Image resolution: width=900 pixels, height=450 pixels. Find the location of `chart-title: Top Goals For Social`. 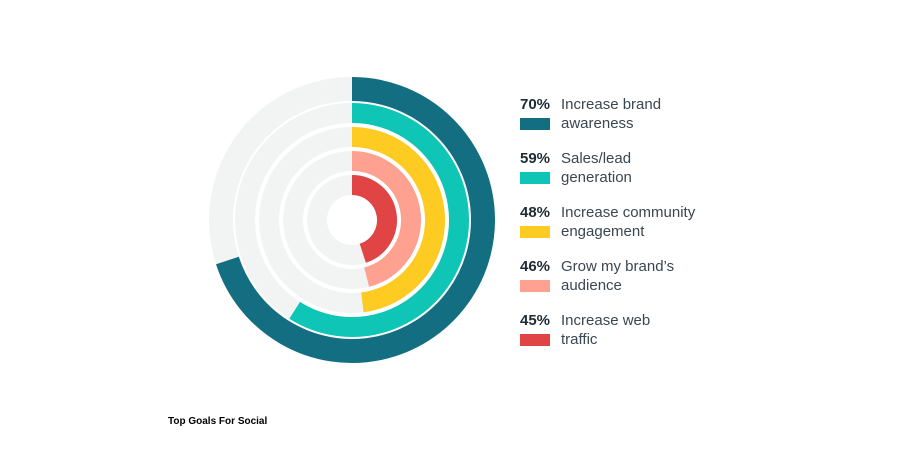

chart-title: Top Goals For Social is located at coordinates (218, 421).